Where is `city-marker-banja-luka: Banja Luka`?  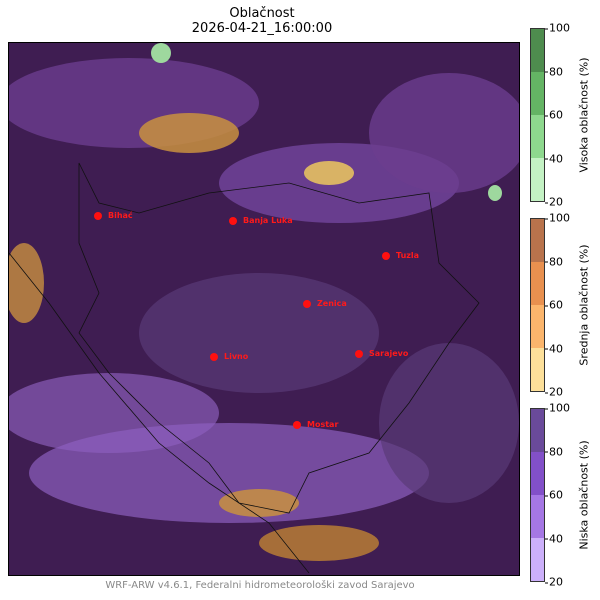 city-marker-banja-luka: Banja Luka is located at coordinates (261, 220).